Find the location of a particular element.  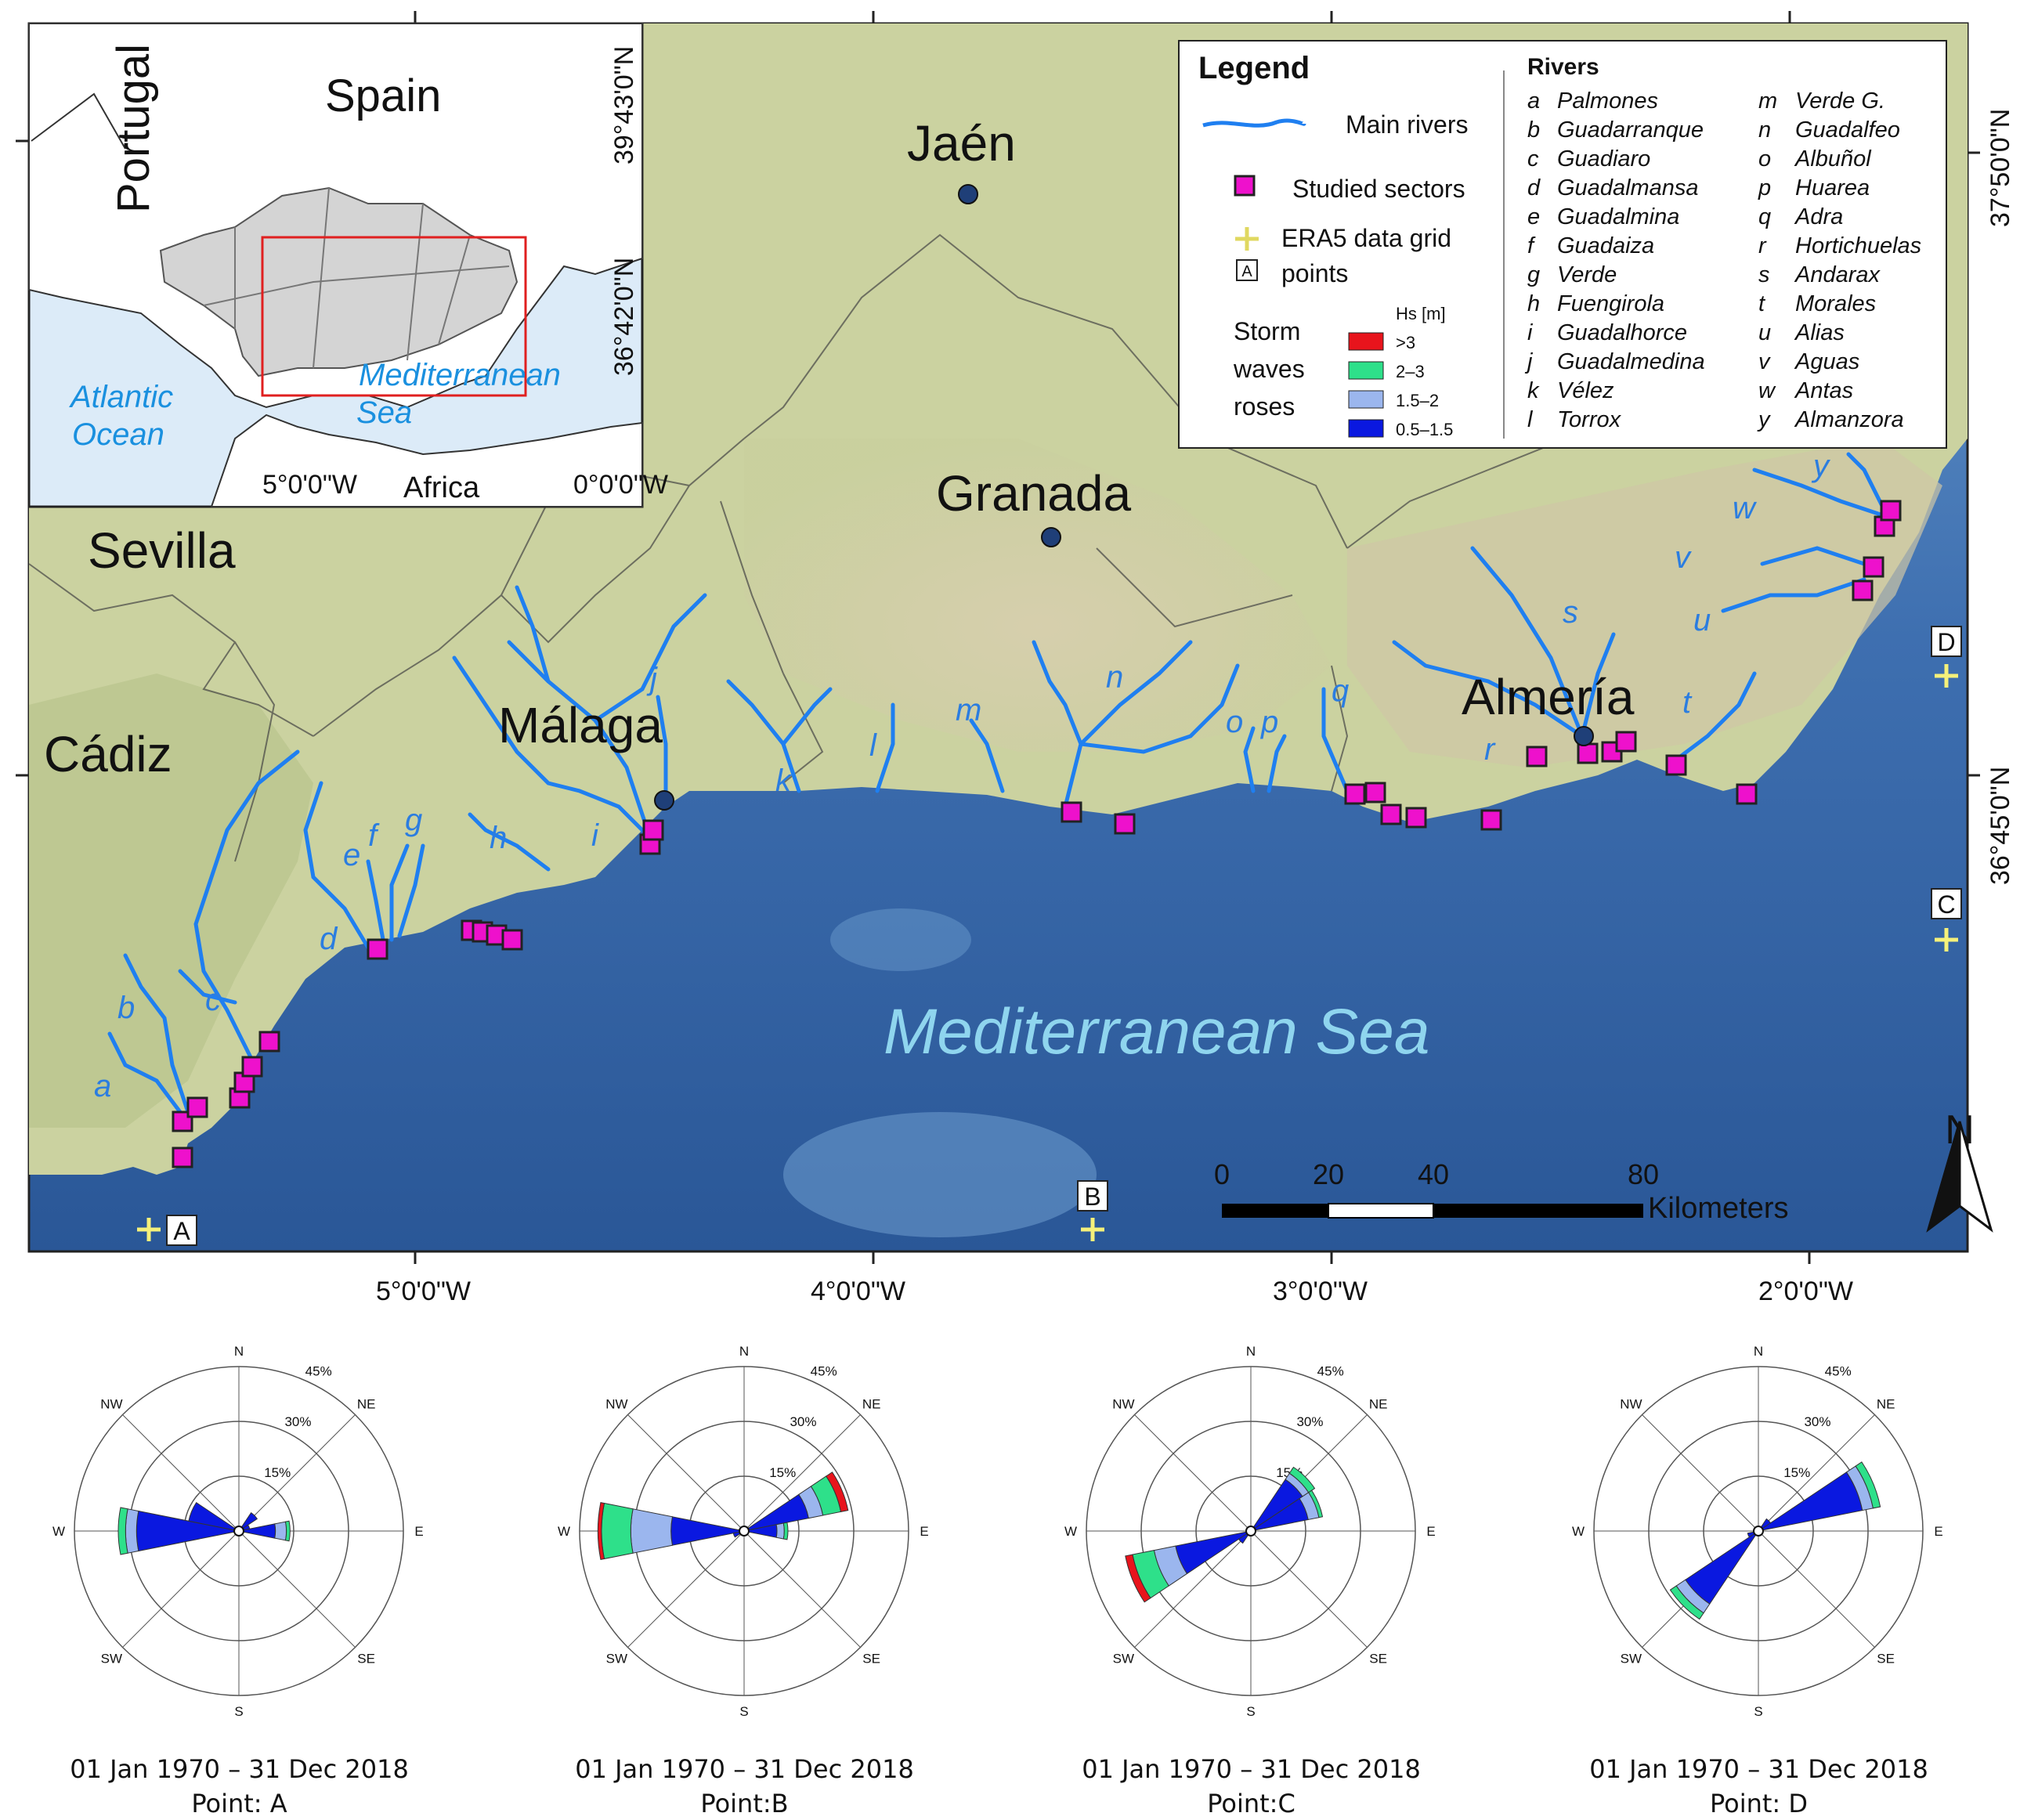

river-key: o is located at coordinates (1764, 159).